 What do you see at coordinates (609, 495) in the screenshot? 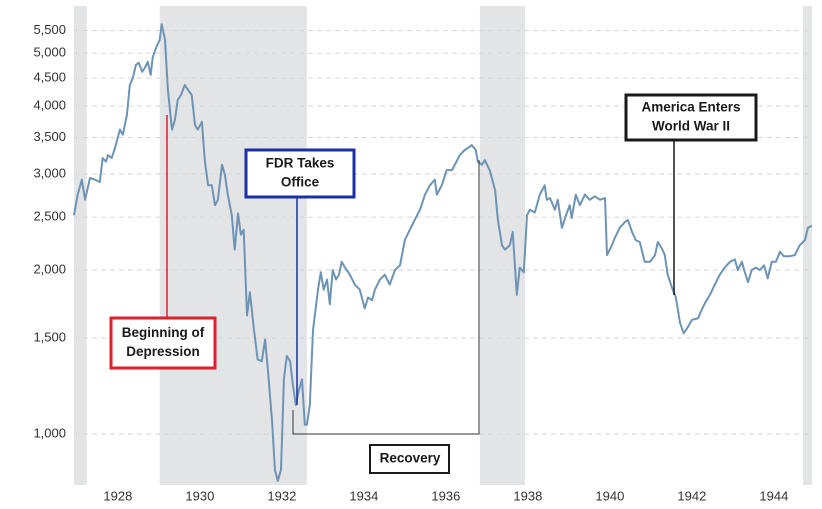
I see `x-tick-label: 1940` at bounding box center [609, 495].